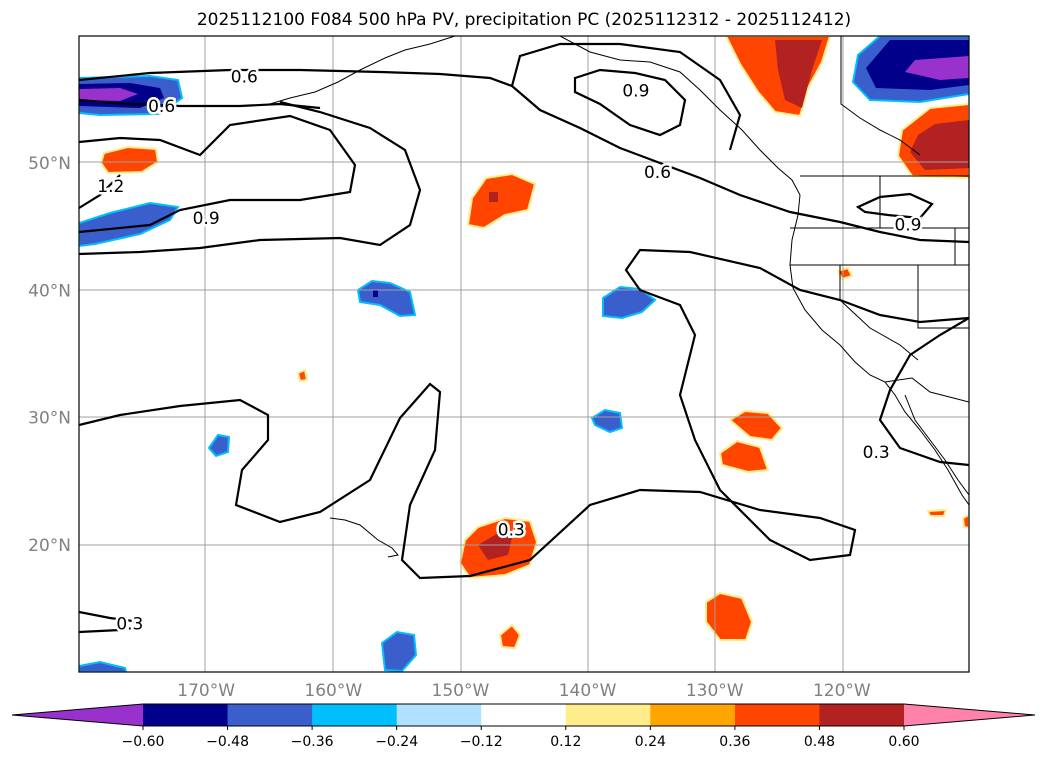  I want to click on border-alaska-canada, so click(880, 96).